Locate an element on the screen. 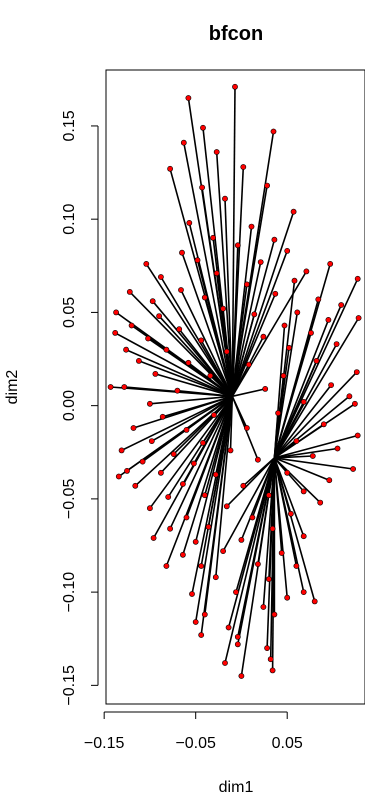 This screenshot has width=365, height=808. y-tick-label-1: −0.10 is located at coordinates (69, 592).